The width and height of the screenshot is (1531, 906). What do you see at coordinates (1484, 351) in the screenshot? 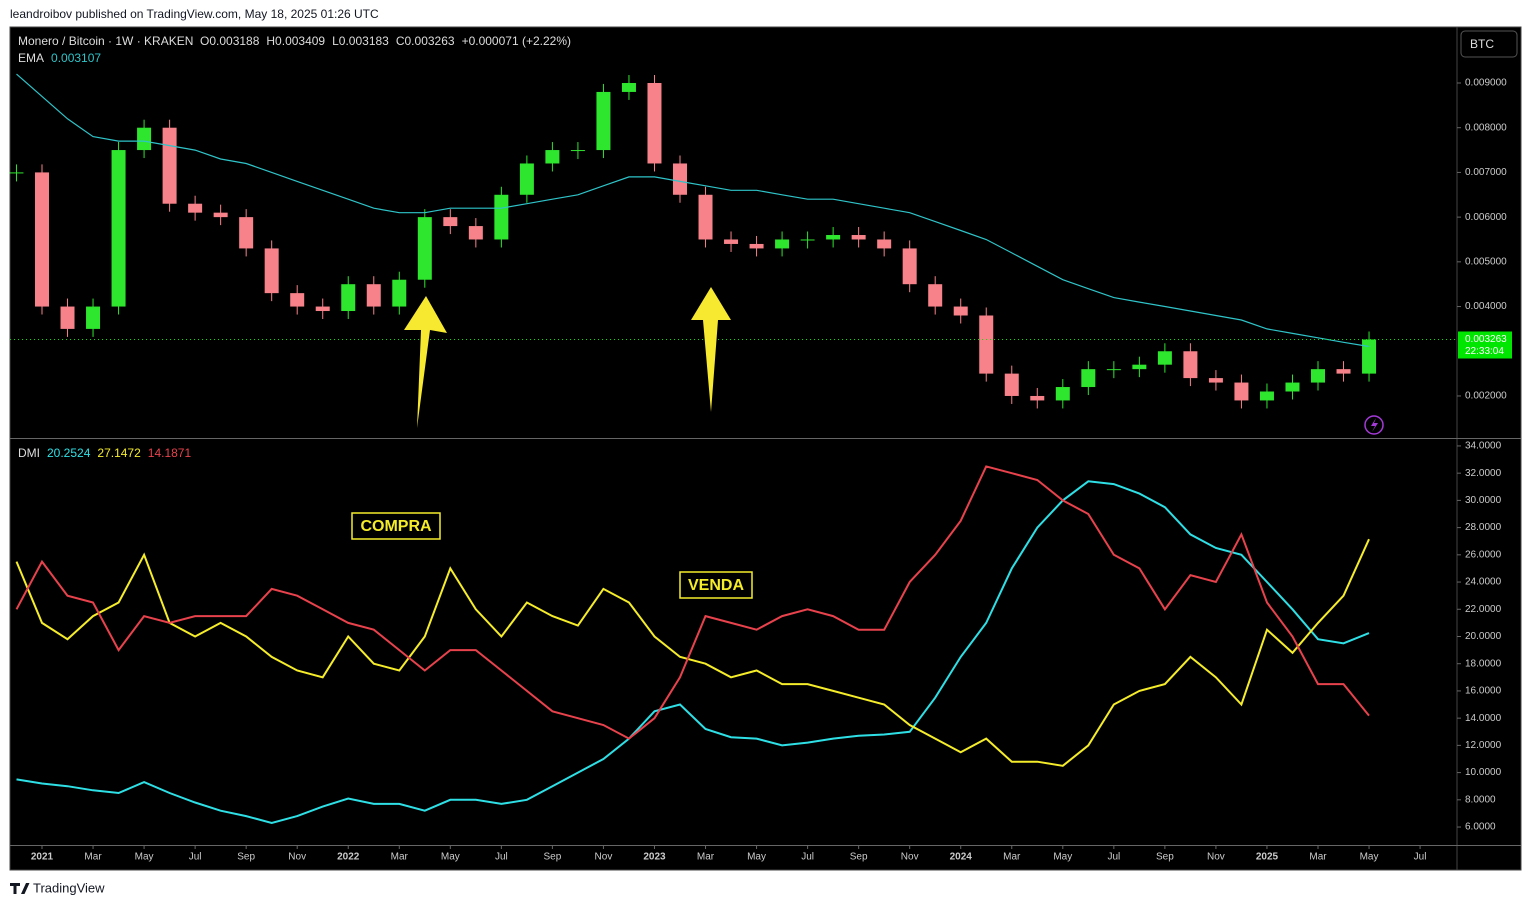
I see `countdown: 22:33:04` at bounding box center [1484, 351].